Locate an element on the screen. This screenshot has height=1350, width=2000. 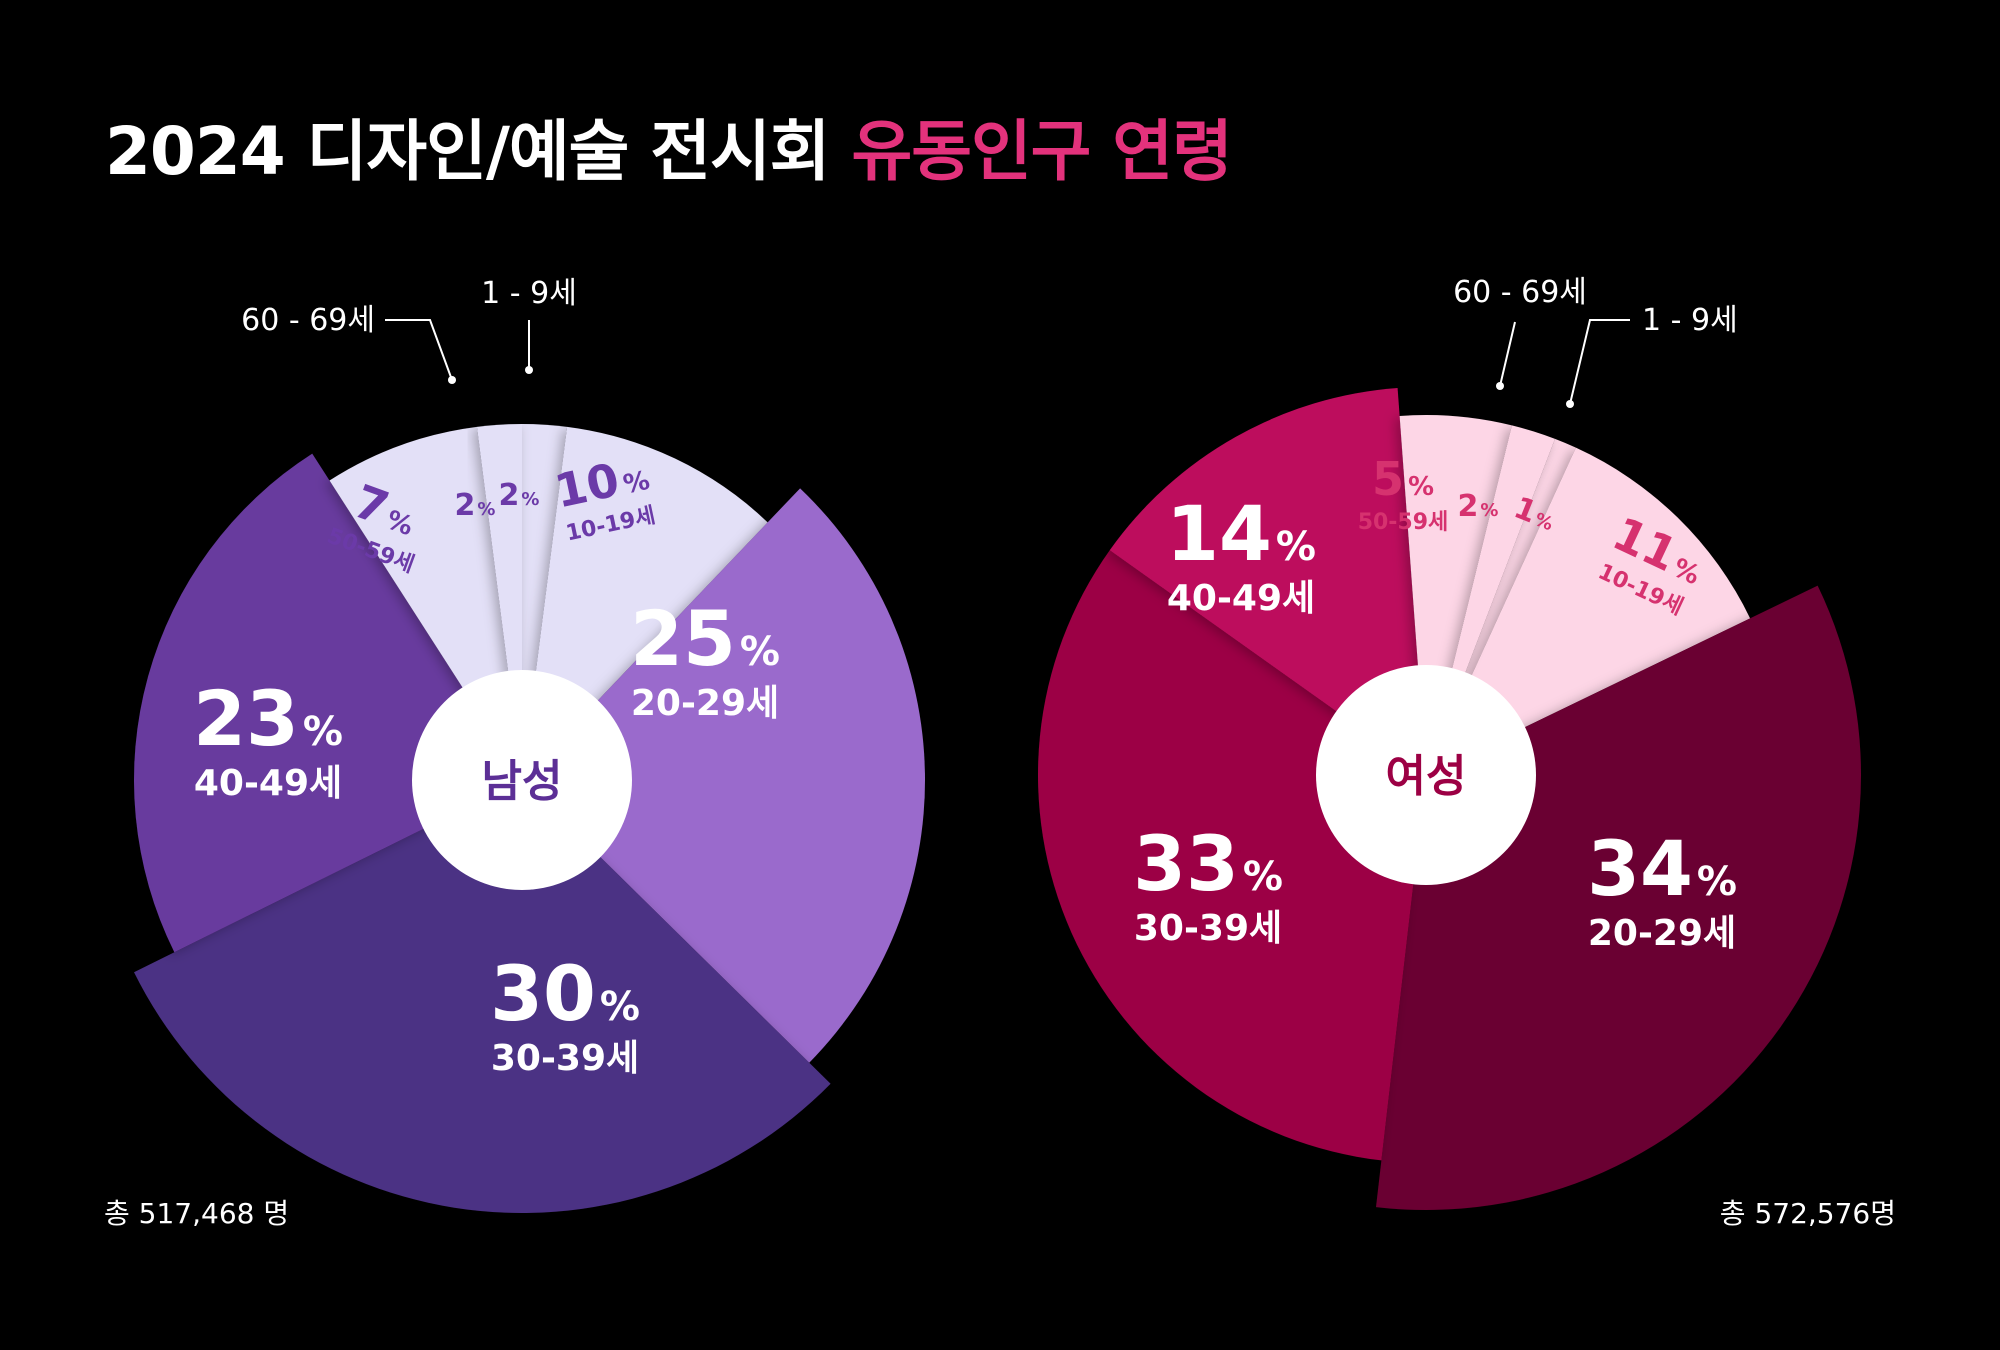
page-title: 2024 디자인/예술 전시회 유동인구 연령 is located at coordinates (669, 146).